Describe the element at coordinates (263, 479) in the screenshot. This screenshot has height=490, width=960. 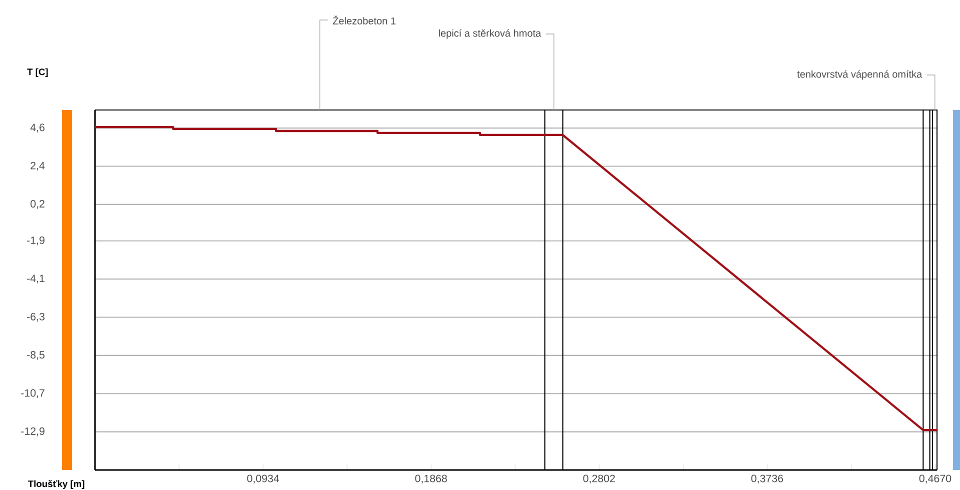
I see `x-tick-label: 0,0934` at that location.